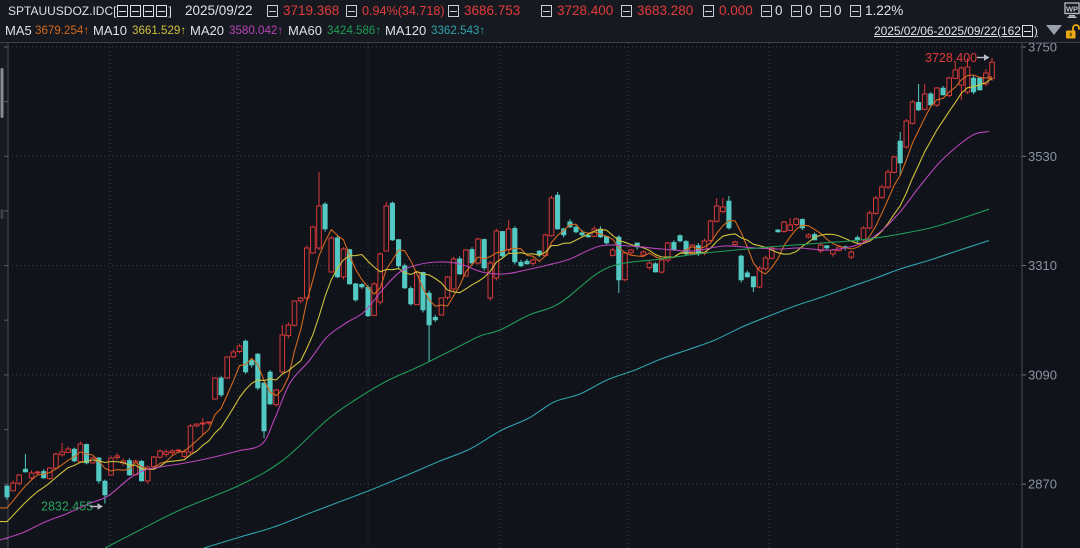 The image size is (1080, 548). I want to click on svg-text: 3310, so click(1042, 265).